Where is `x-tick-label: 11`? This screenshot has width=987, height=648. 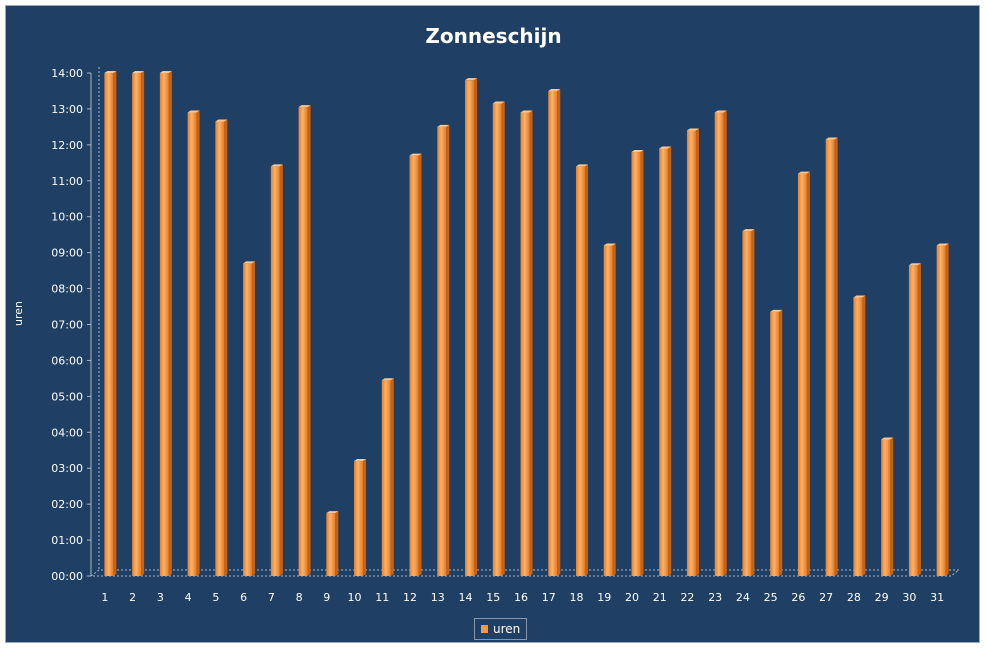
x-tick-label: 11 is located at coordinates (382, 597).